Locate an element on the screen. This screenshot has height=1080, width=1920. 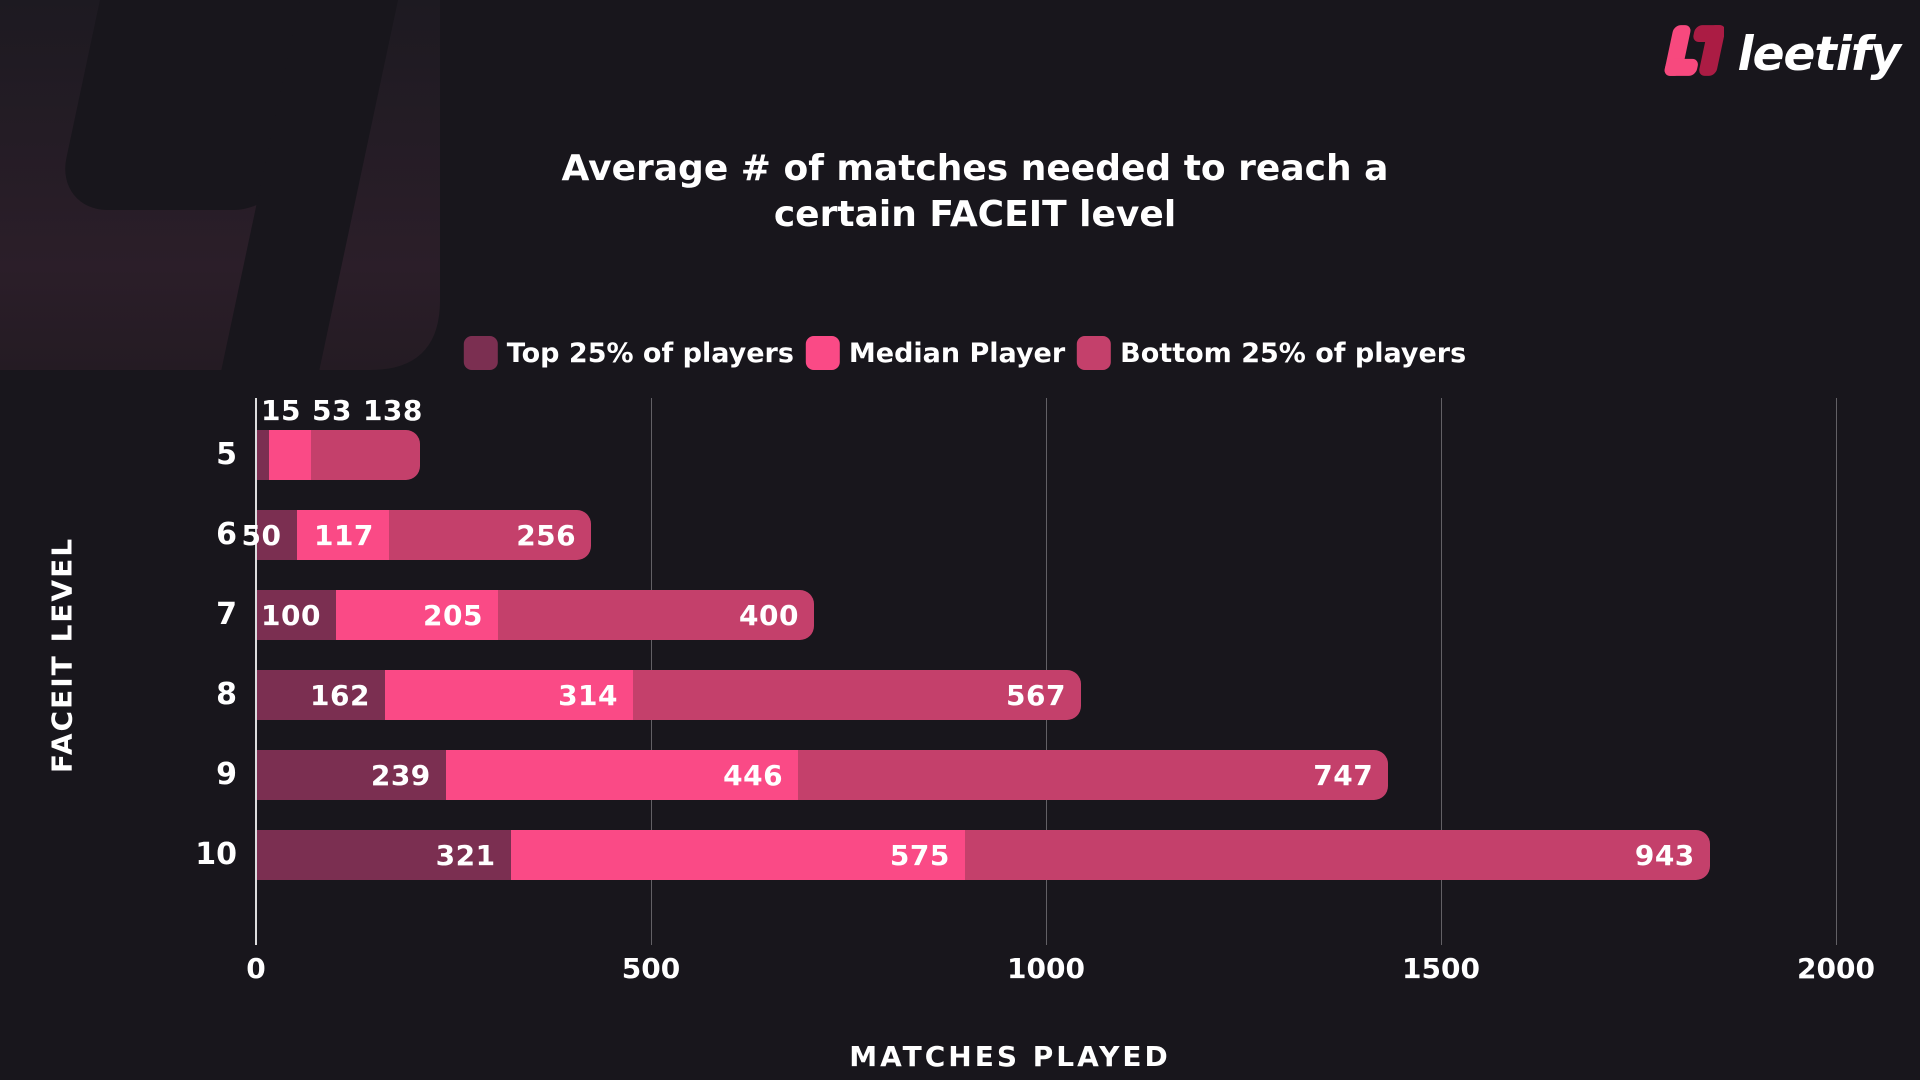
background-leetify-watermark is located at coordinates (220, 225).